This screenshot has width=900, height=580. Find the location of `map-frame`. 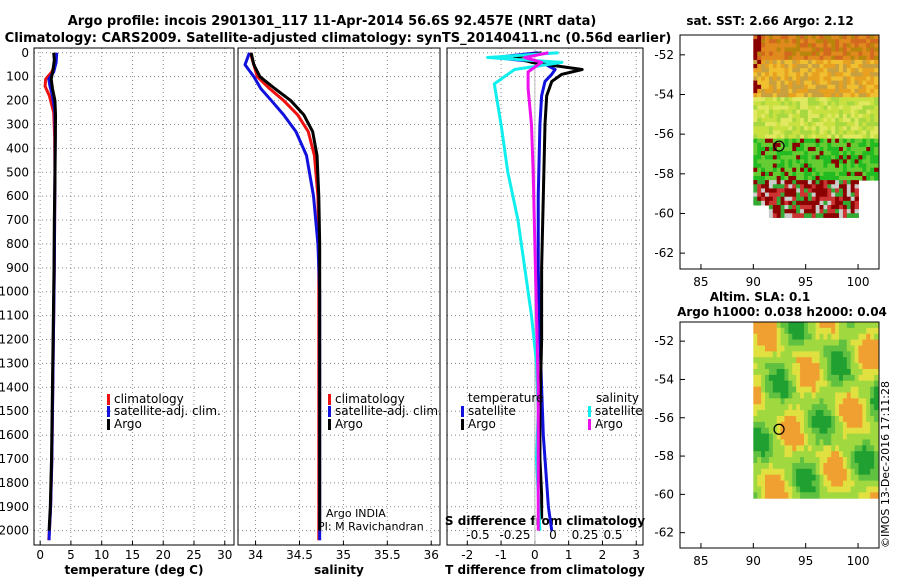

map-frame is located at coordinates (779, 435).